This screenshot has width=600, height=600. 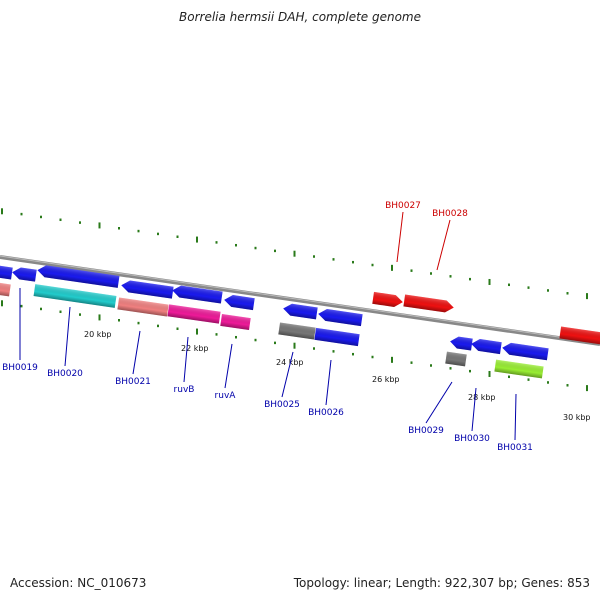 What do you see at coordinates (519, 369) in the screenshot?
I see `gene-bh0031` at bounding box center [519, 369].